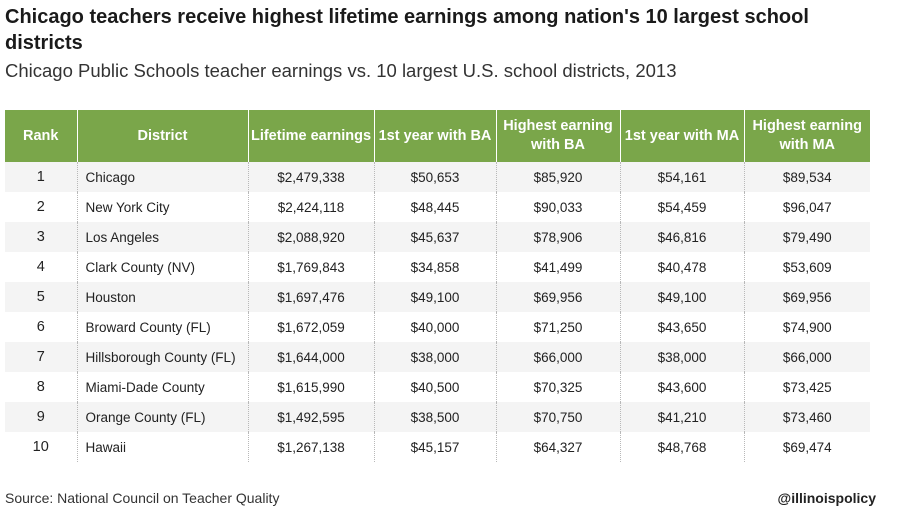  What do you see at coordinates (310, 136) in the screenshot?
I see `column-header: Lifetime earnings` at bounding box center [310, 136].